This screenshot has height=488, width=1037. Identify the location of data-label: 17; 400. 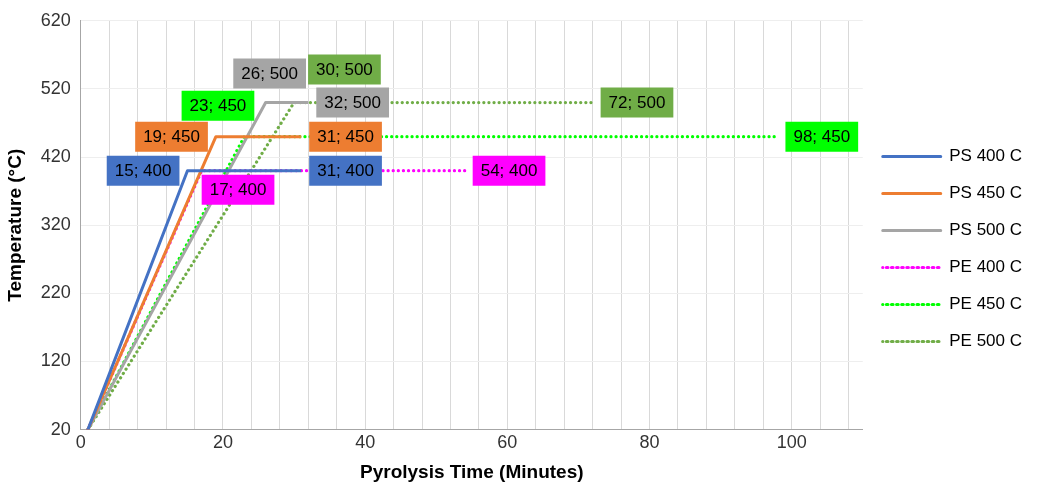
(238, 190).